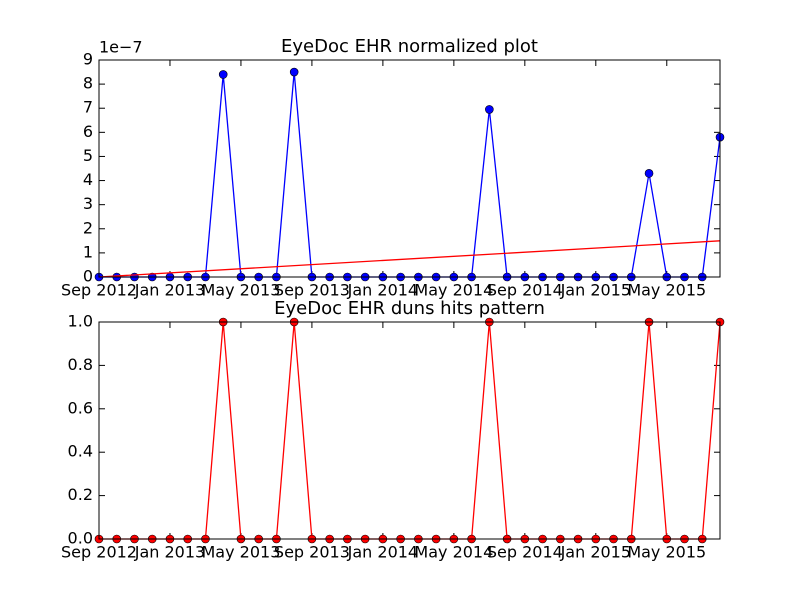 The height and width of the screenshot is (600, 800). I want to click on chart-title: EyeDoc EHR normalized plot, so click(409, 46).